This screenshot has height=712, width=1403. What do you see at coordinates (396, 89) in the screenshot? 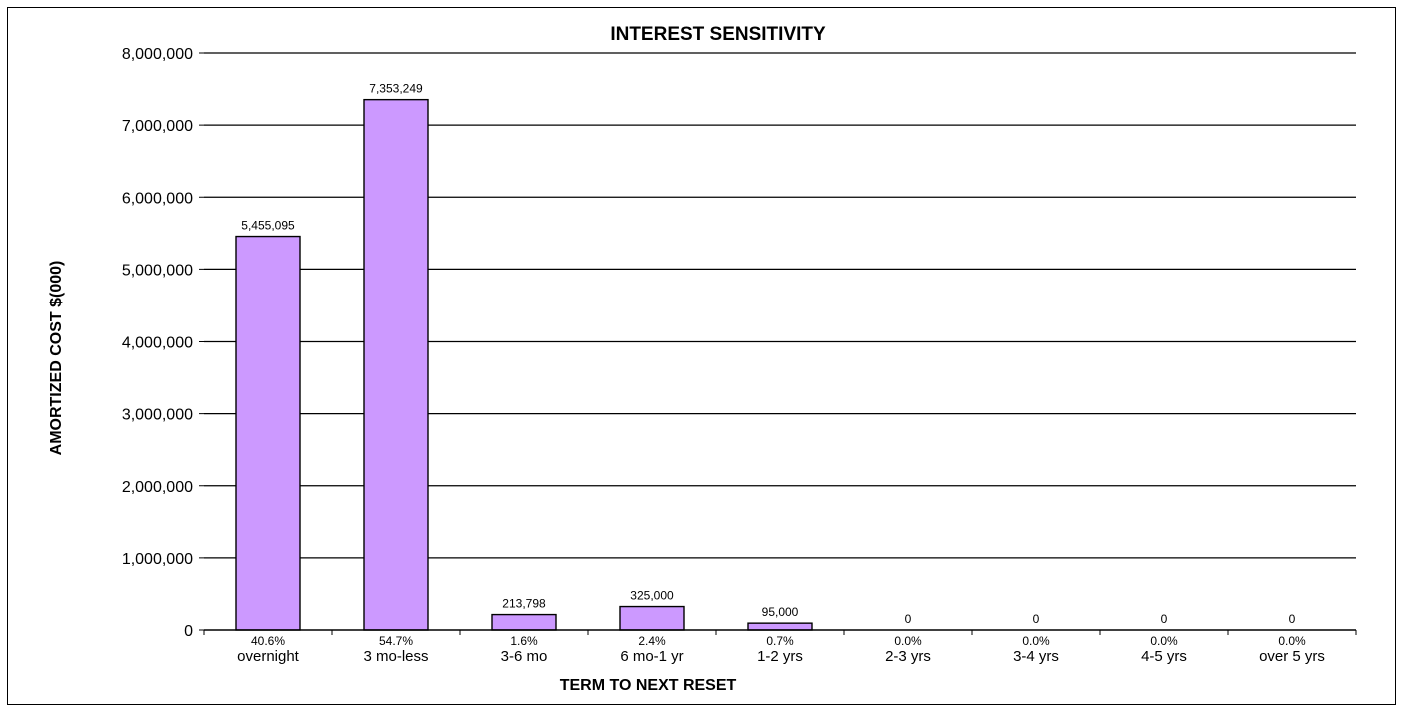
I see `data-label: 7,353,249` at bounding box center [396, 89].